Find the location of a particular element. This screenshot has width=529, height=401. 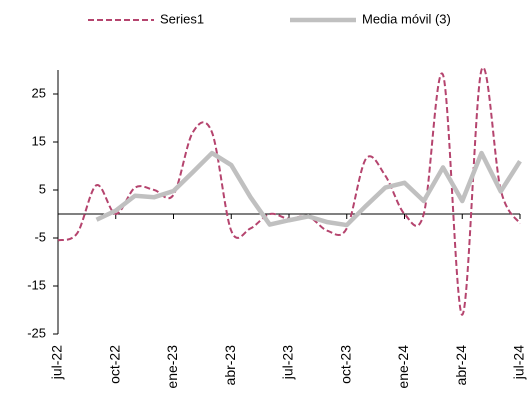

y-tick-label: 5 is located at coordinates (42, 188).